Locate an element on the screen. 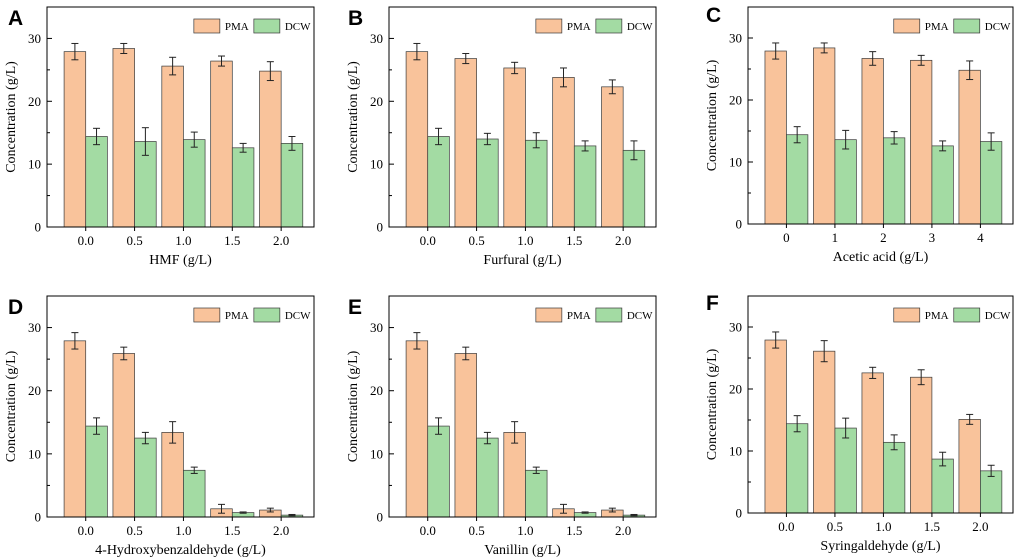 The height and width of the screenshot is (557, 1017). x-axis-title: HMF (g/L) is located at coordinates (180, 260).